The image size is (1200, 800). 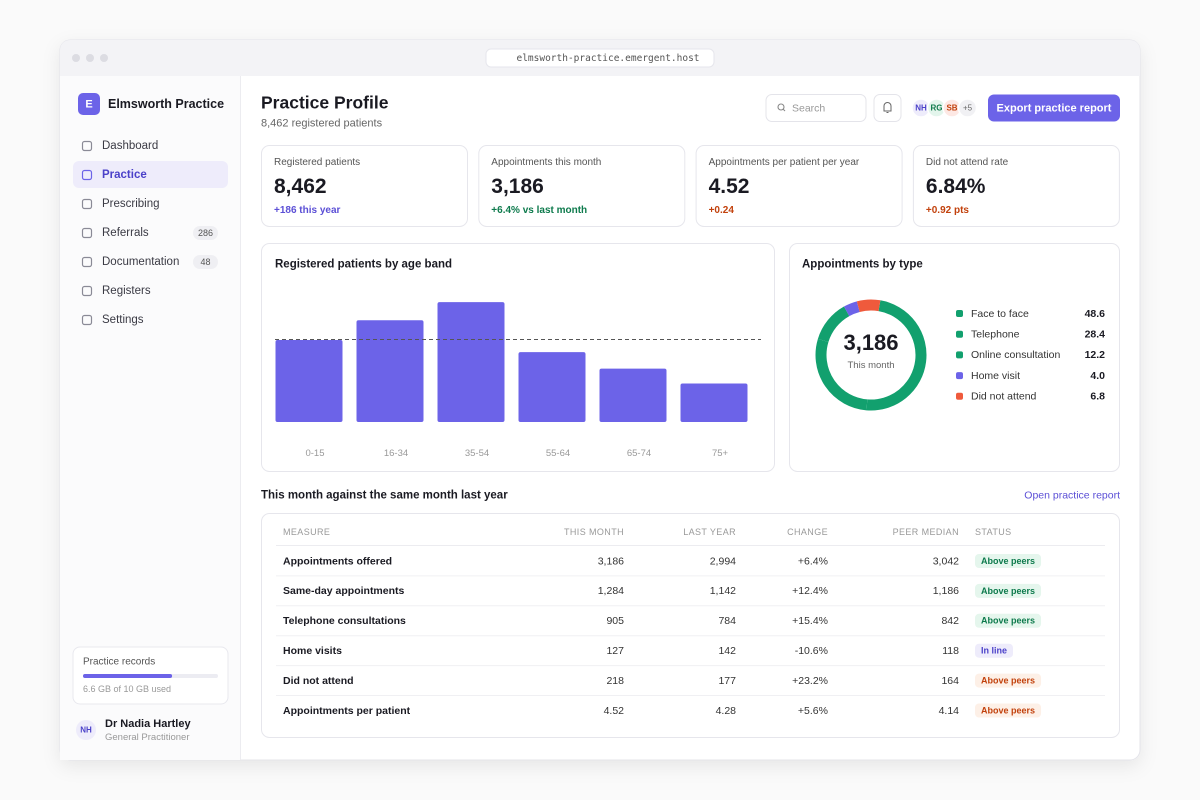 I want to click on avatar-initials: NH, so click(x=921, y=108).